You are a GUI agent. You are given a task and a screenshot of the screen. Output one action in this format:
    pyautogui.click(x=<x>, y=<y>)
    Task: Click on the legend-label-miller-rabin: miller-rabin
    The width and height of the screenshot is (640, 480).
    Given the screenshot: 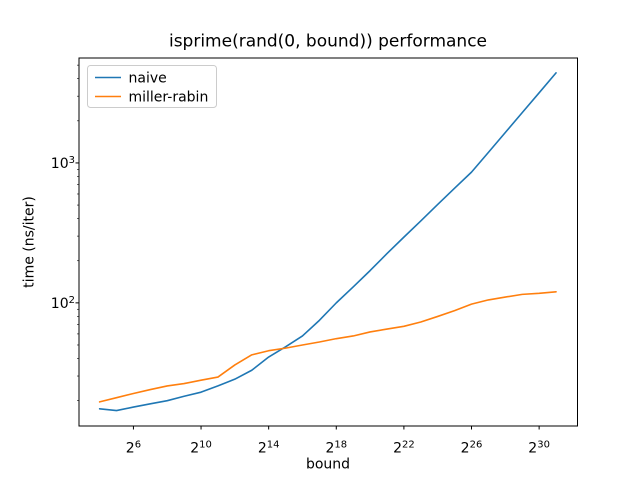 What is the action you would take?
    pyautogui.click(x=169, y=98)
    